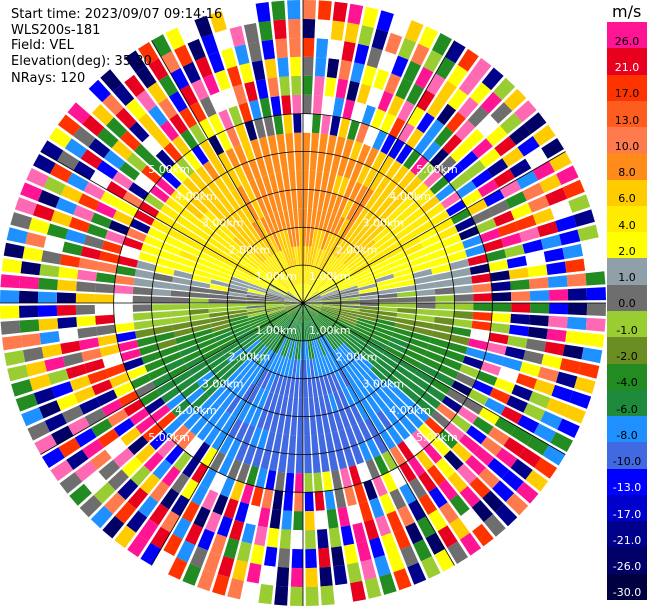 Image resolution: width=647 pixels, height=607 pixels. What do you see at coordinates (330, 330) in the screenshot?
I see `range-ring-label: 1.00km` at bounding box center [330, 330].